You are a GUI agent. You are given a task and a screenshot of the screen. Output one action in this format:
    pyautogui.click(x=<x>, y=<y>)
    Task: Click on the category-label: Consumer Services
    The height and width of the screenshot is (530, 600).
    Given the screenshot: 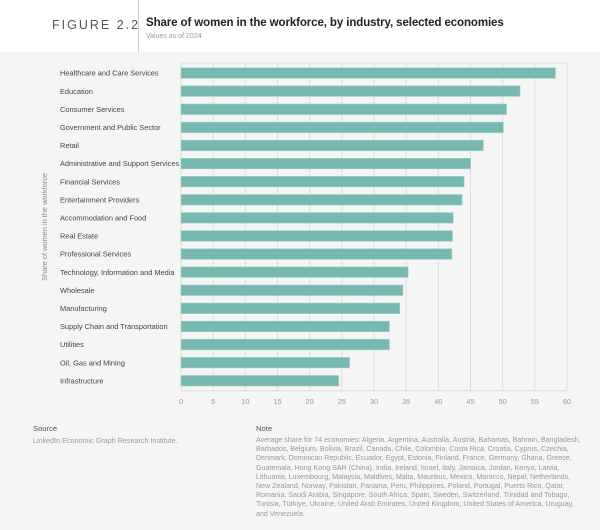 What is the action you would take?
    pyautogui.click(x=92, y=109)
    